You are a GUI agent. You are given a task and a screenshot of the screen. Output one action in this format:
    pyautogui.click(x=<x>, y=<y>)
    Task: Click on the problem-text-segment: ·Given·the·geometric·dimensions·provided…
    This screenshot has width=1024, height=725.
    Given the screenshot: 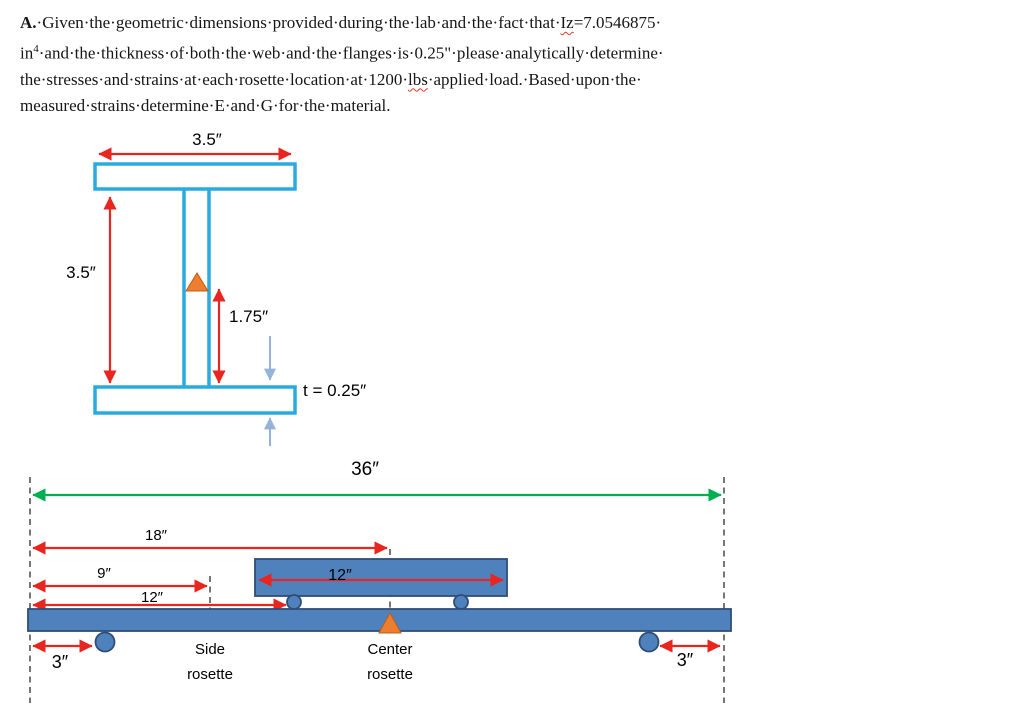 What is the action you would take?
    pyautogui.click(x=298, y=22)
    